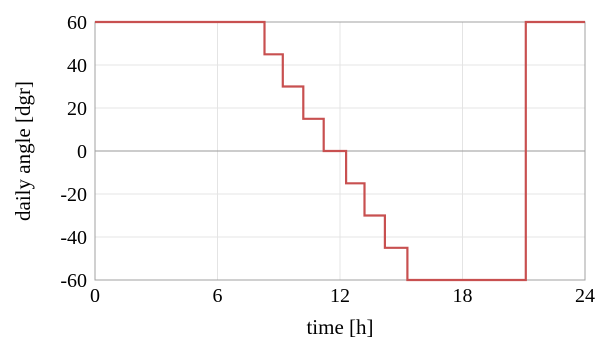  What do you see at coordinates (77, 109) in the screenshot?
I see `y-tick-label-2: 20` at bounding box center [77, 109].